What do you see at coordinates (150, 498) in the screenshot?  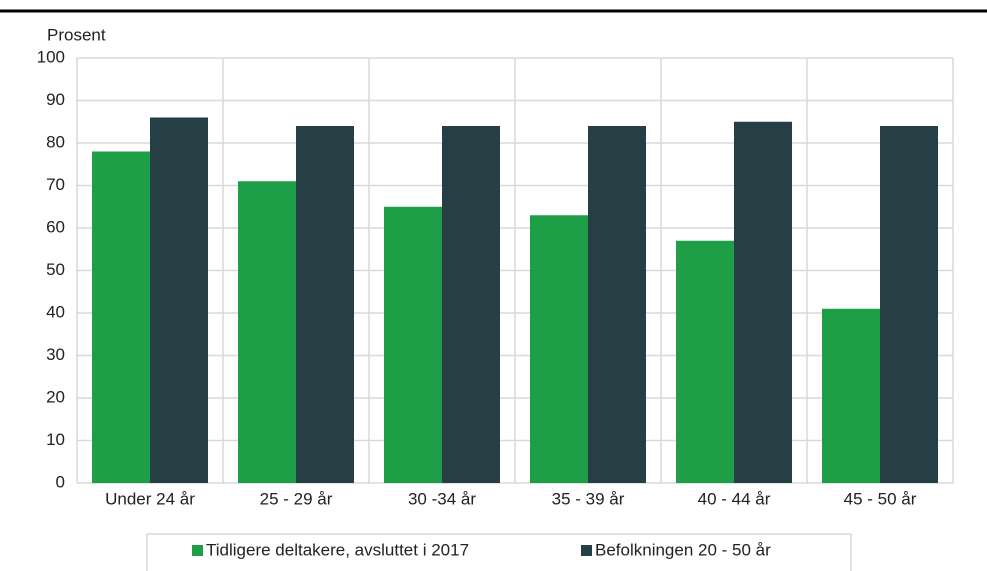 I see `x-tick-label: Under 24 år` at bounding box center [150, 498].